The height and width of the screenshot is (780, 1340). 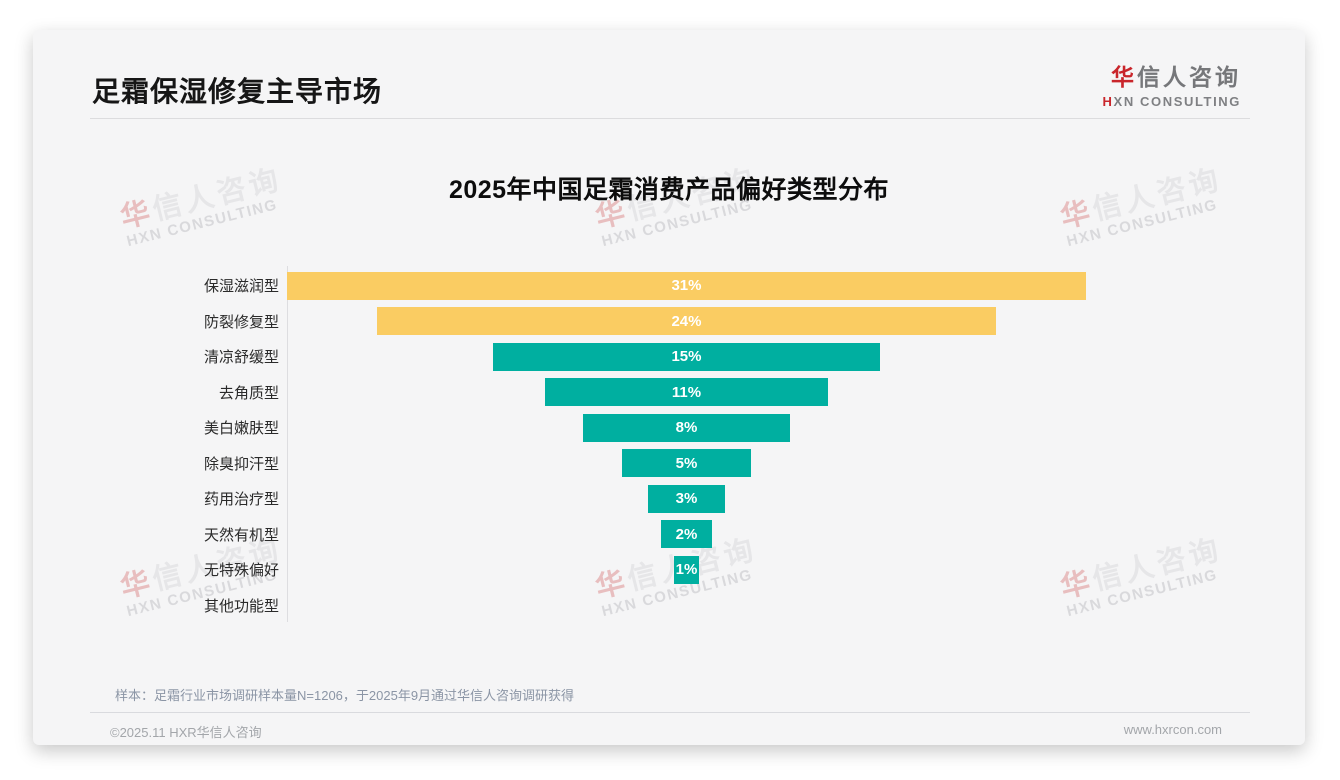 I want to click on bar-value-label: 5%, so click(x=686, y=463).